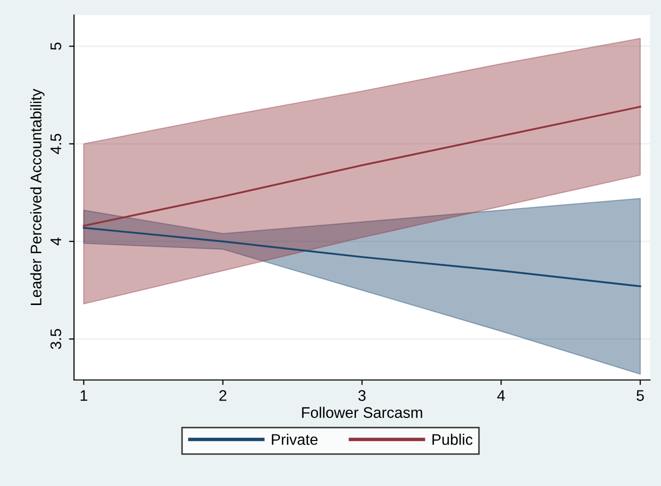  What do you see at coordinates (56, 46) in the screenshot?
I see `y-tick-label: 5` at bounding box center [56, 46].